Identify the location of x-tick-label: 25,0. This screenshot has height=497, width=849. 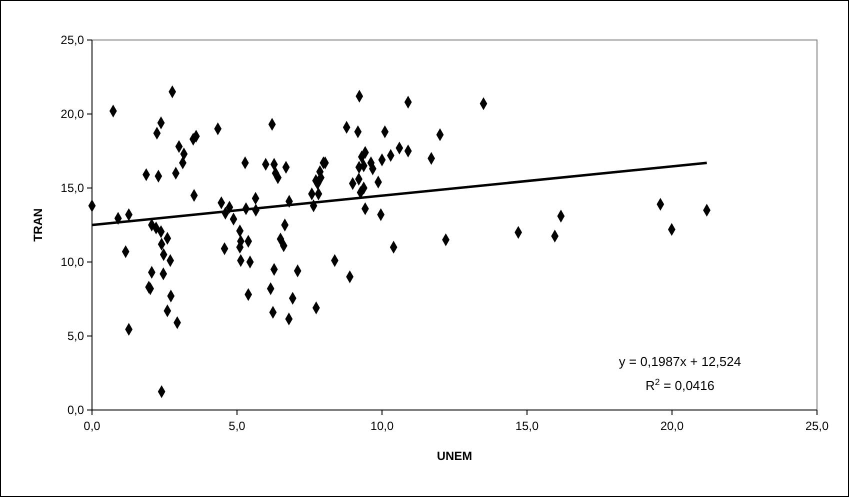
(817, 426).